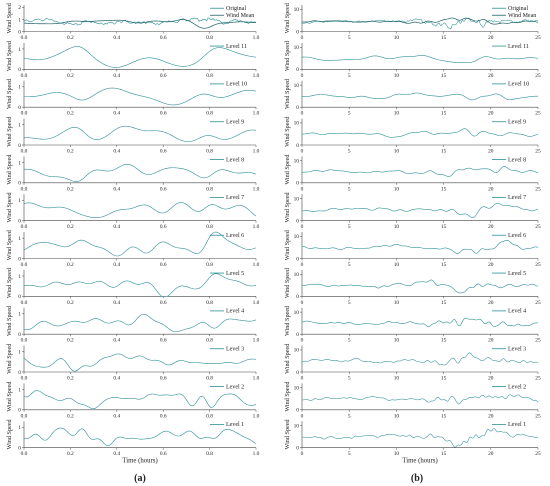  I want to click on legend-label: Level 10, so click(518, 85).